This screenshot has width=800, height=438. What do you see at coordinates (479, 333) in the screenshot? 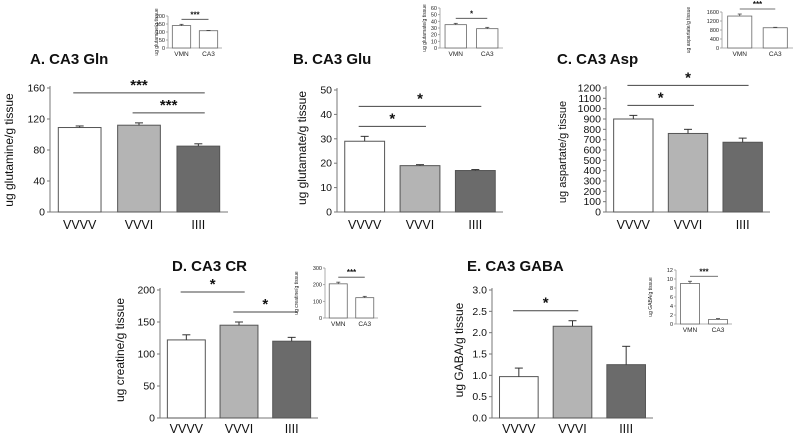
I see `y-tick-label: 2.0` at bounding box center [479, 333].